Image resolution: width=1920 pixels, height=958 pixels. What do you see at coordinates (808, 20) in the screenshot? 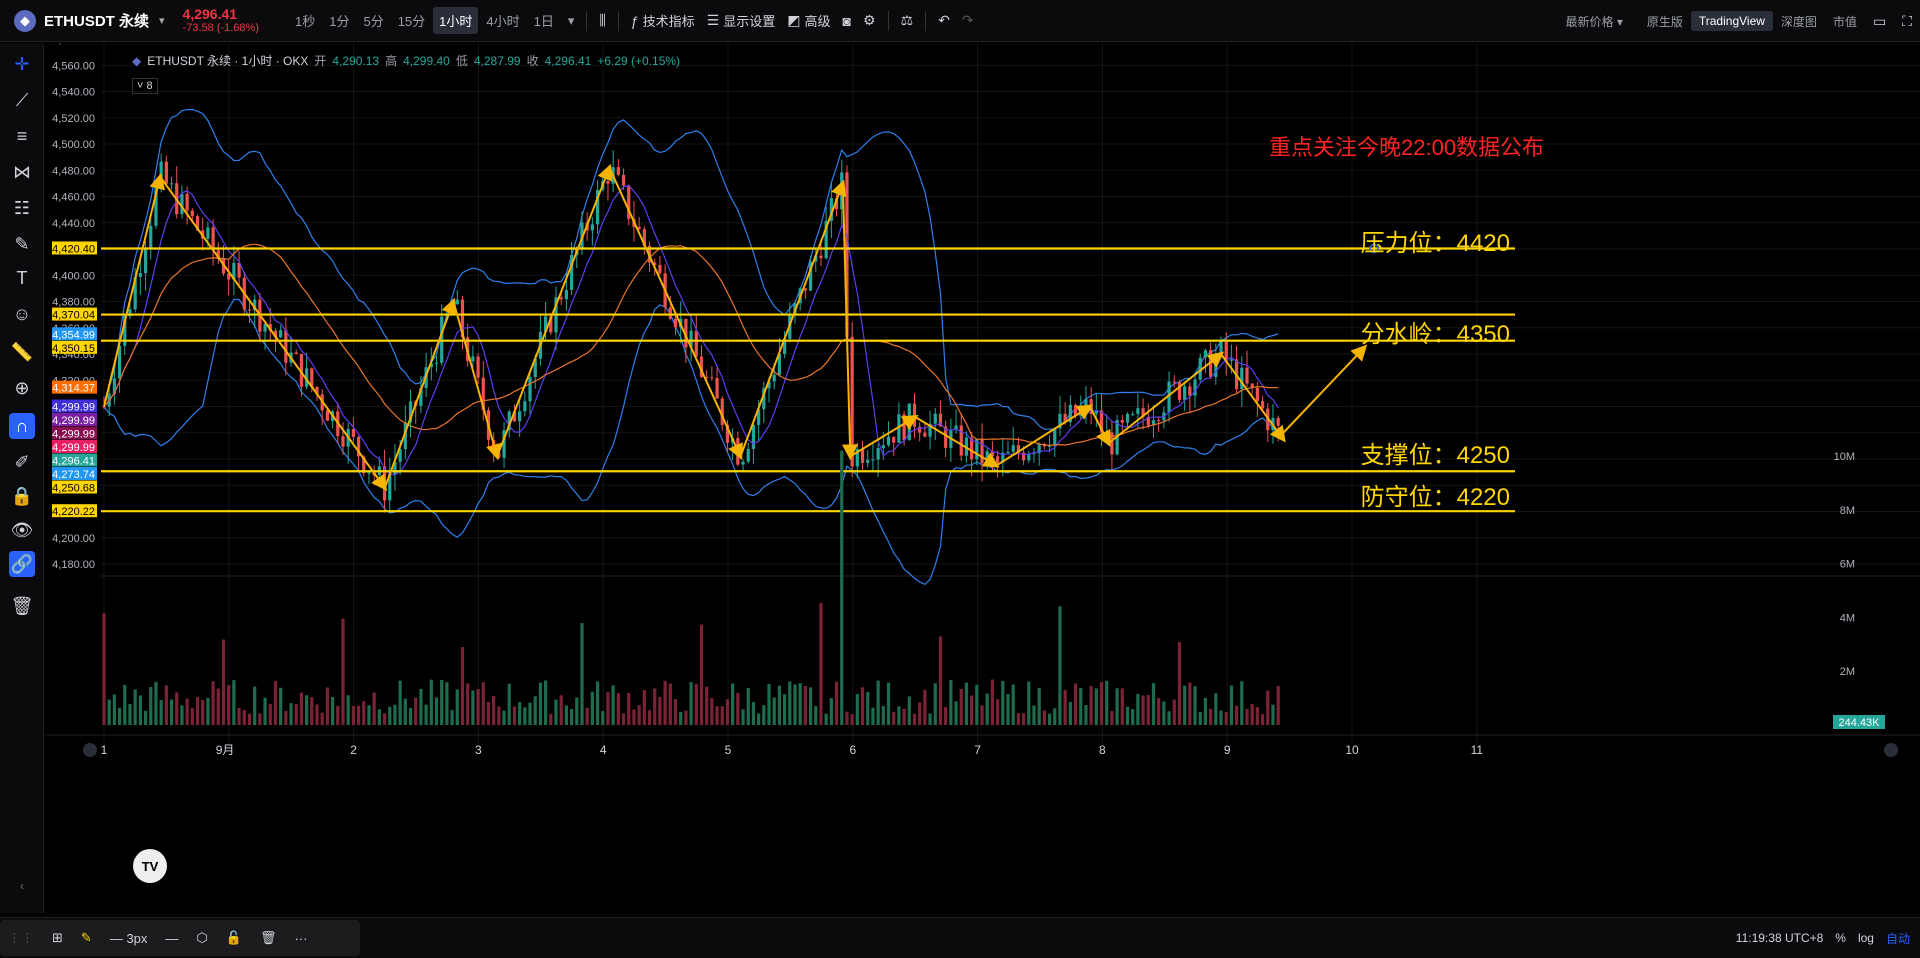
I see `advanced-button: ◩ 高级` at bounding box center [808, 20].